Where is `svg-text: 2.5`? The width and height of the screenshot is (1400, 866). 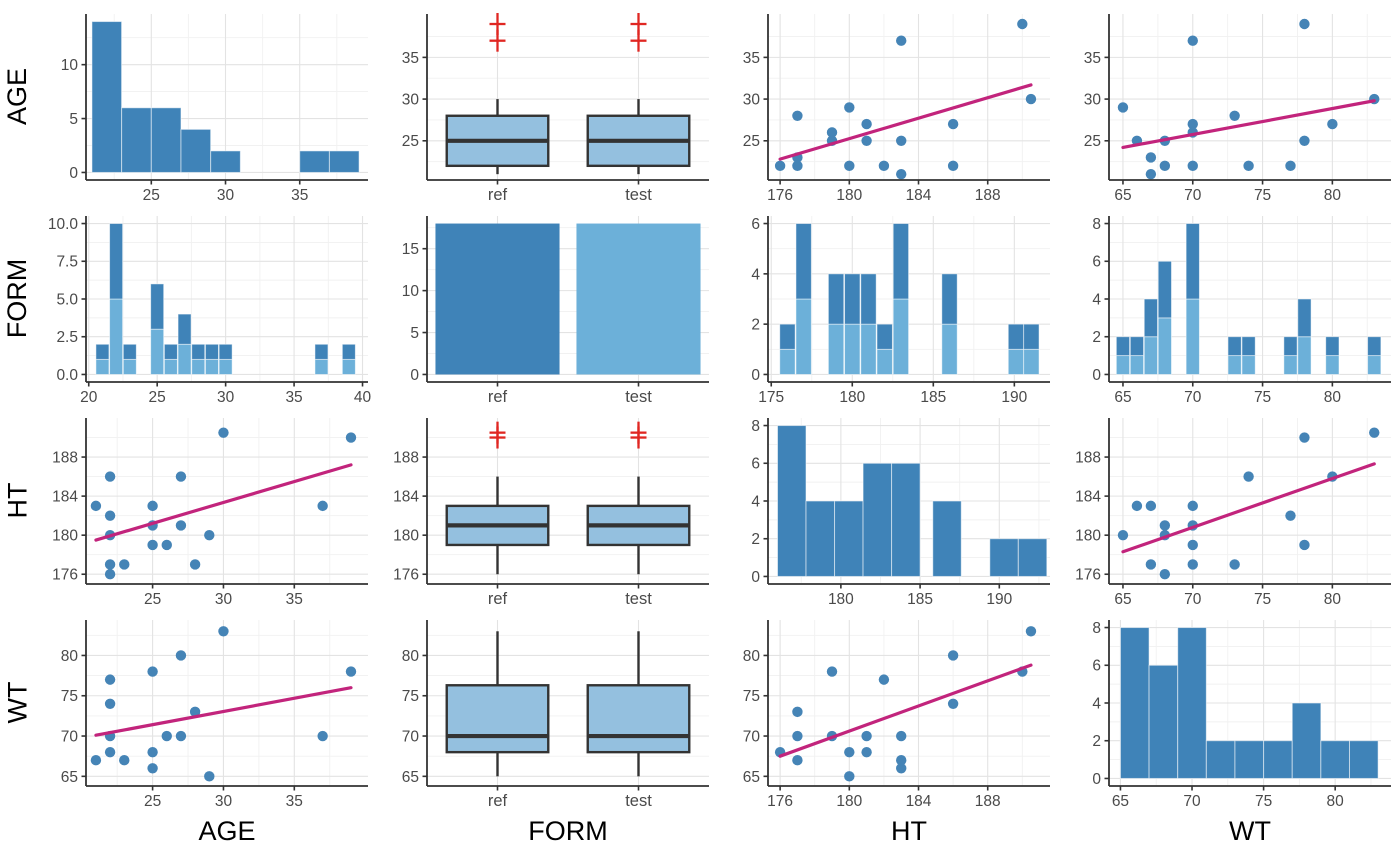 svg-text: 2.5 is located at coordinates (67, 337).